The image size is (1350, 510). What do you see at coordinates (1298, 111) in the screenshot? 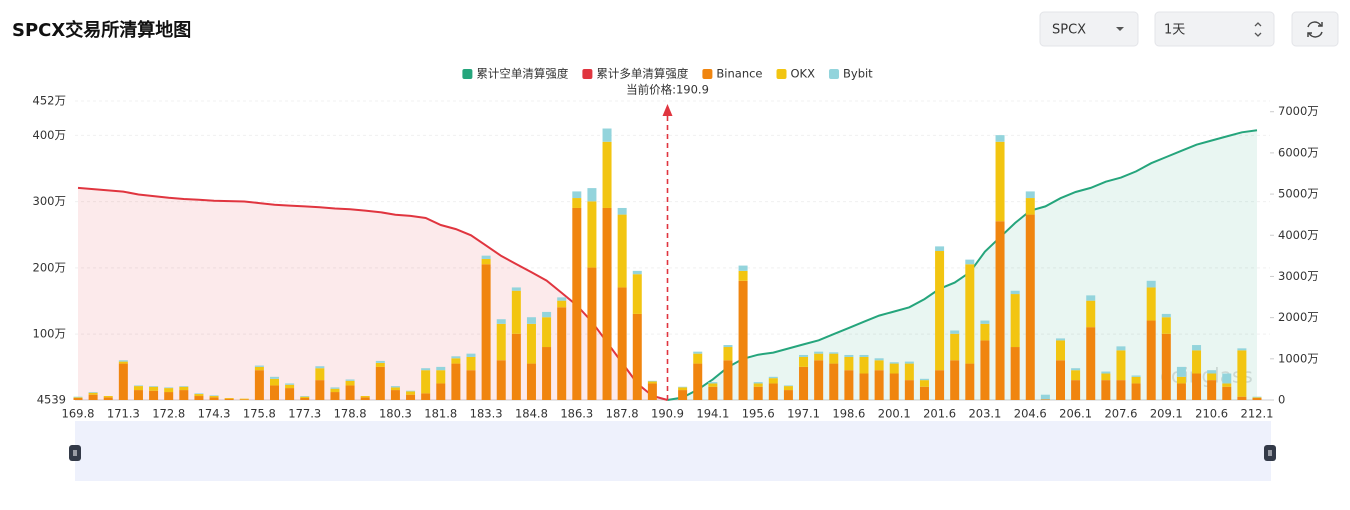
I see `y2-tick-label: 7000万` at bounding box center [1298, 111].